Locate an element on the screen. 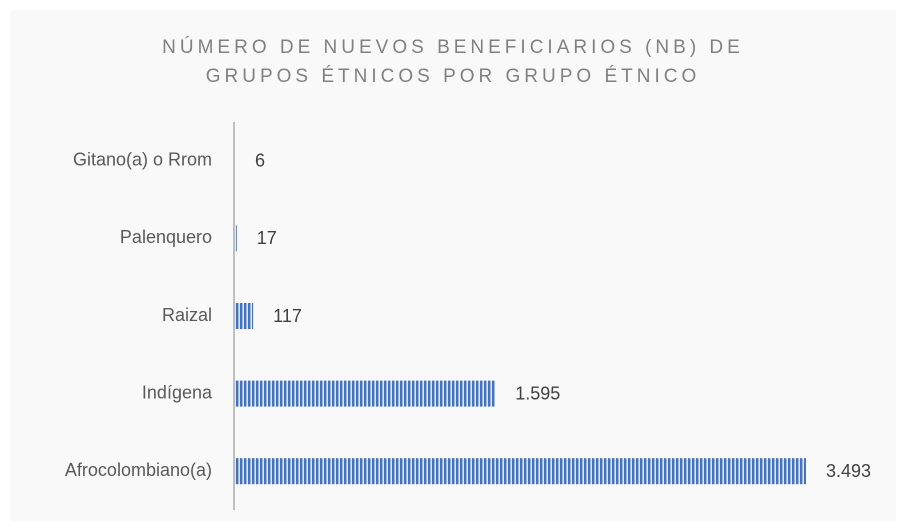 This screenshot has width=906, height=531. y-tick-label: Afrocolombiano(a) is located at coordinates (138, 470).